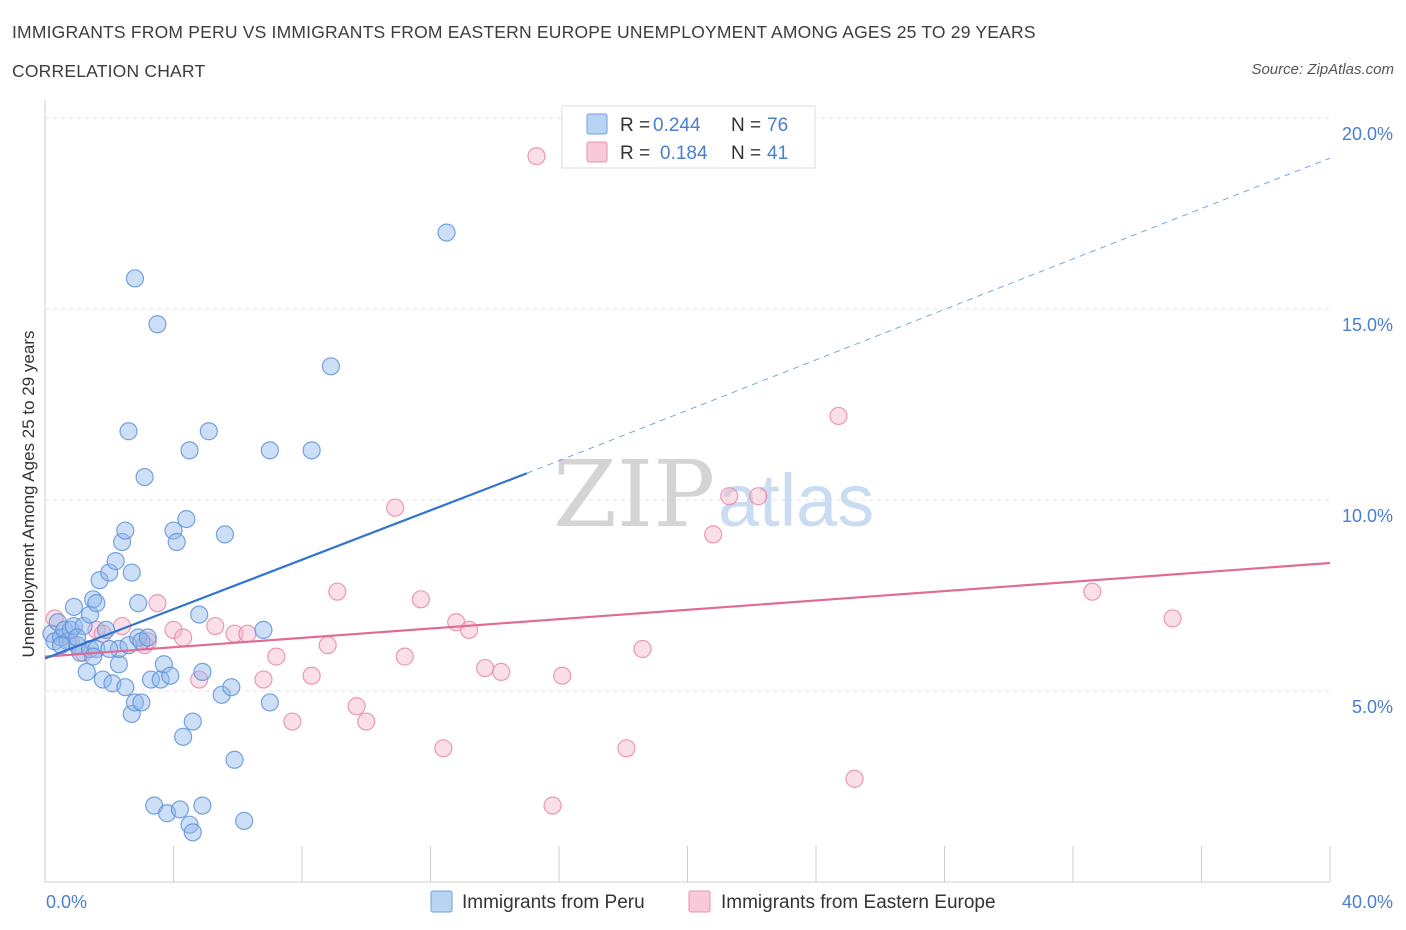 Image resolution: width=1406 pixels, height=930 pixels. I want to click on legend-n-value-peru: 76, so click(777, 125).